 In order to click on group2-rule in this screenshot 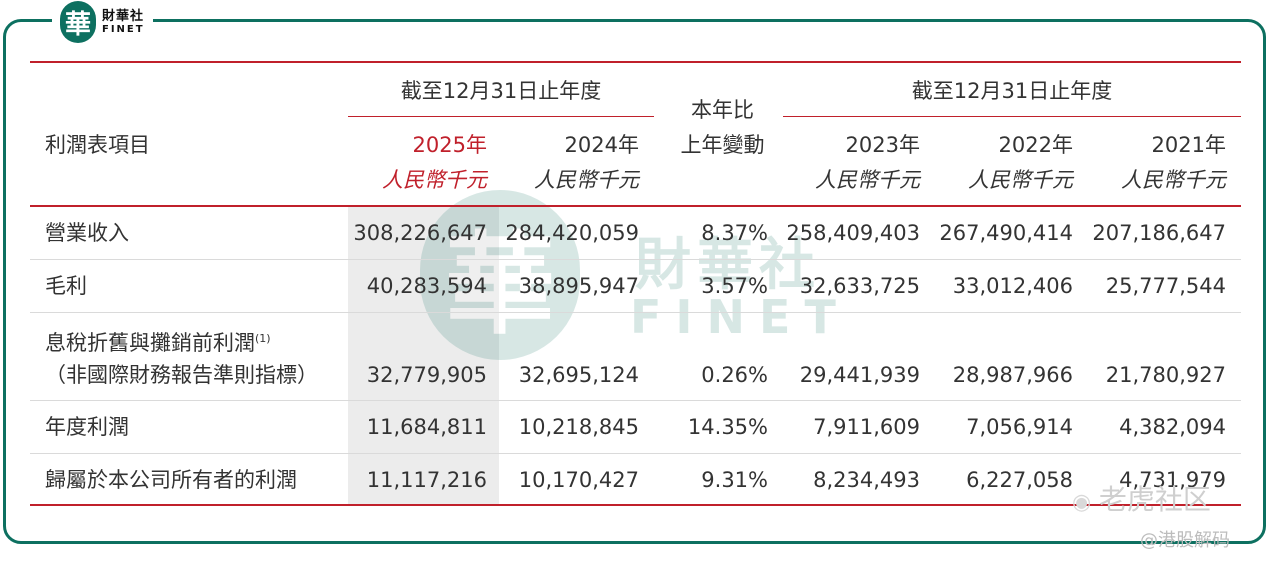, I will do `click(1012, 116)`.